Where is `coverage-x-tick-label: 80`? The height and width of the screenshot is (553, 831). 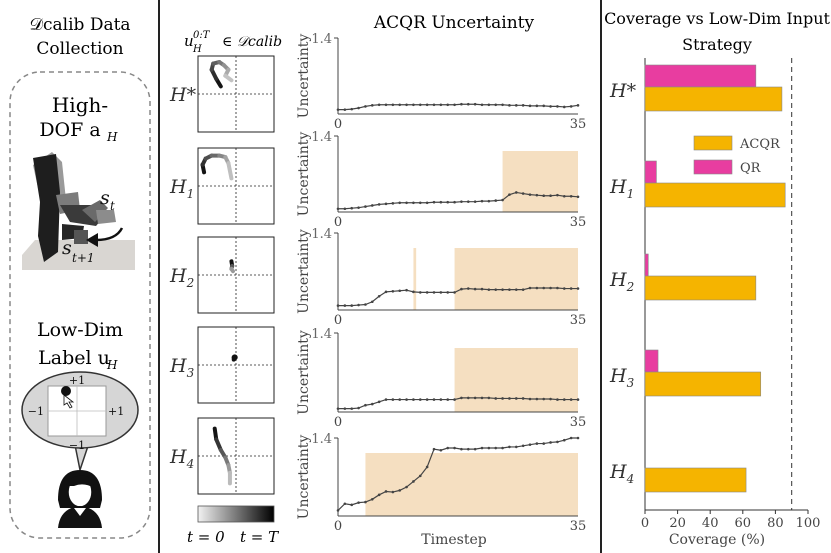
coverage-x-tick-label: 80 is located at coordinates (775, 523).